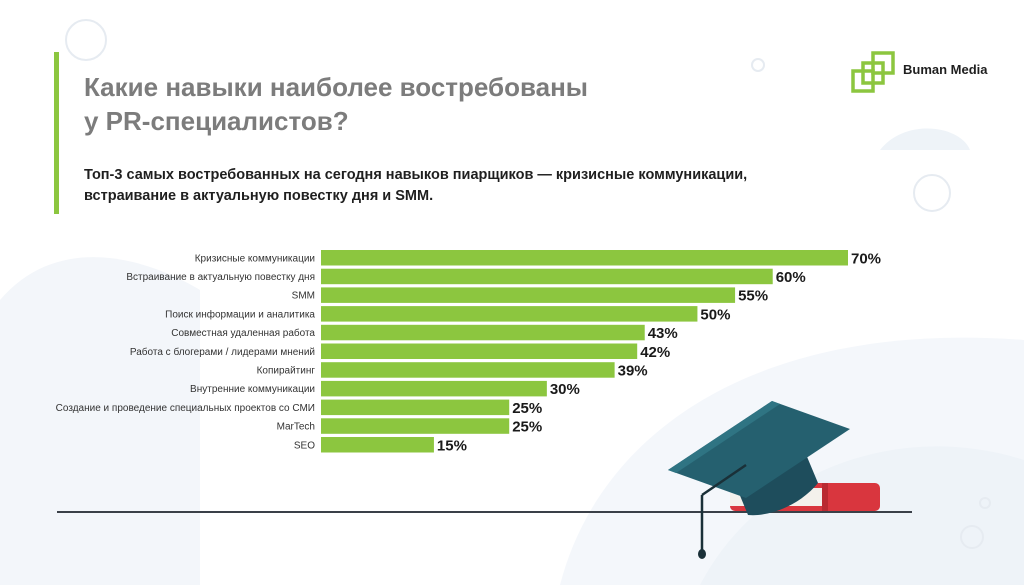  What do you see at coordinates (296, 427) in the screenshot?
I see `category-label-9: MarTech` at bounding box center [296, 427].